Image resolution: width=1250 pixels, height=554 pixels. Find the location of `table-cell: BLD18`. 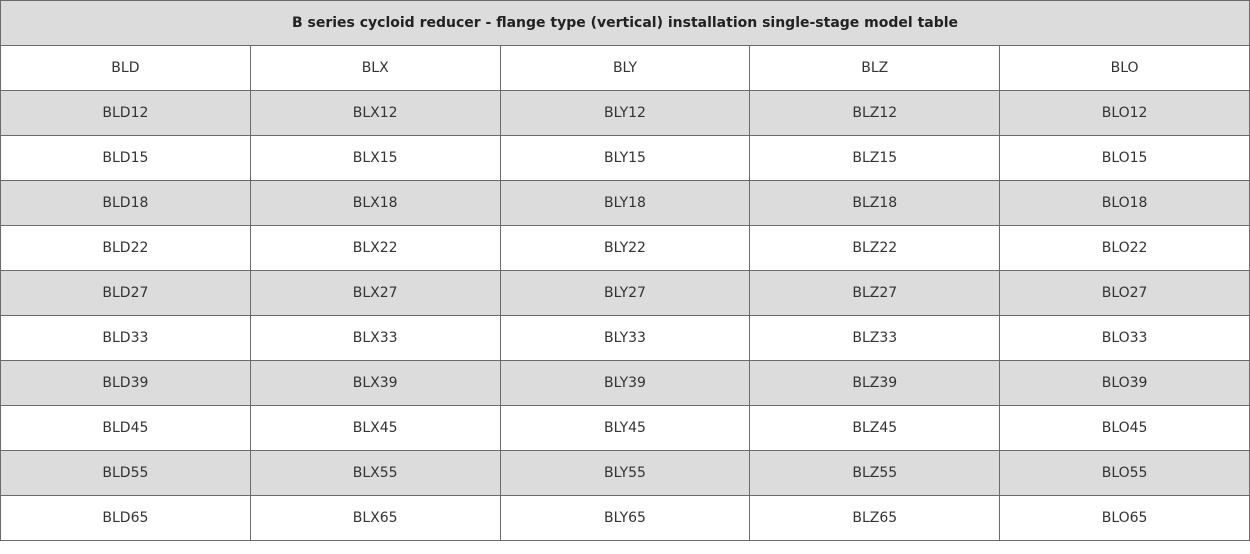

table-cell: BLD18 is located at coordinates (125, 203).